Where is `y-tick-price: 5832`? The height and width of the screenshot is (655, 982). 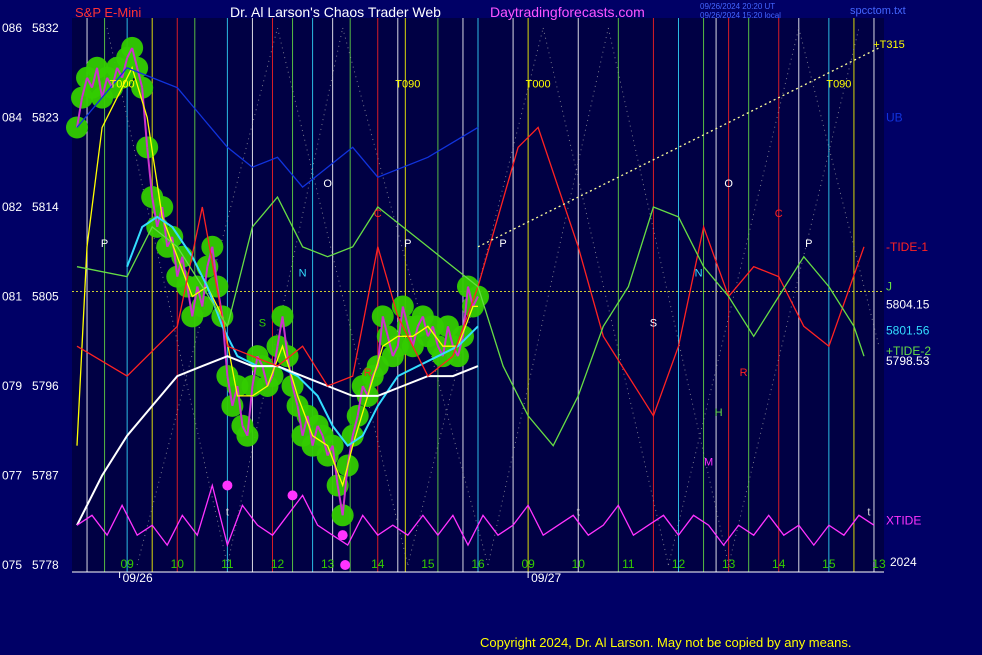
y-tick-price: 5832 is located at coordinates (45, 28).